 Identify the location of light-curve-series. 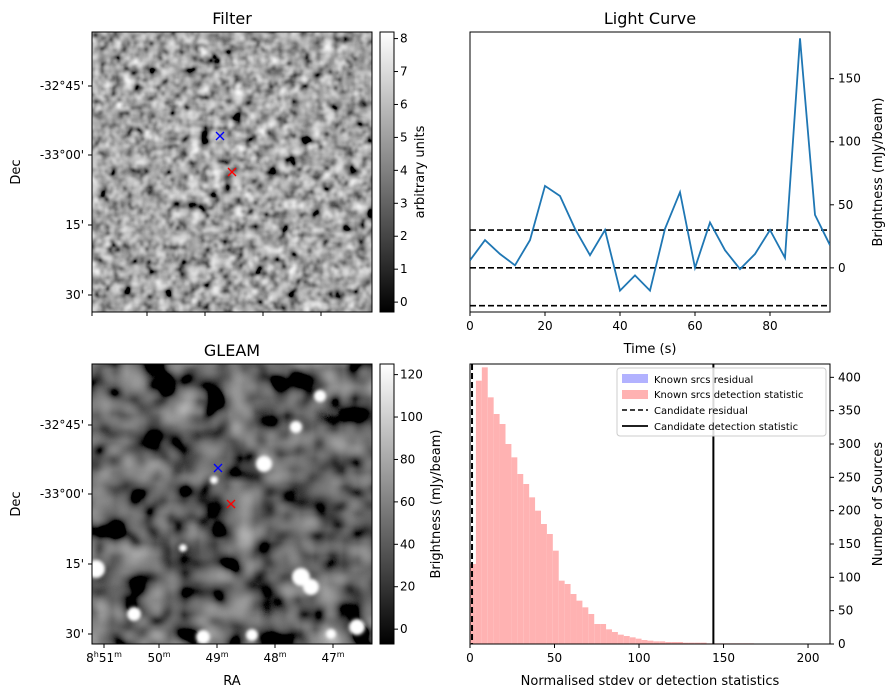
(650, 165).